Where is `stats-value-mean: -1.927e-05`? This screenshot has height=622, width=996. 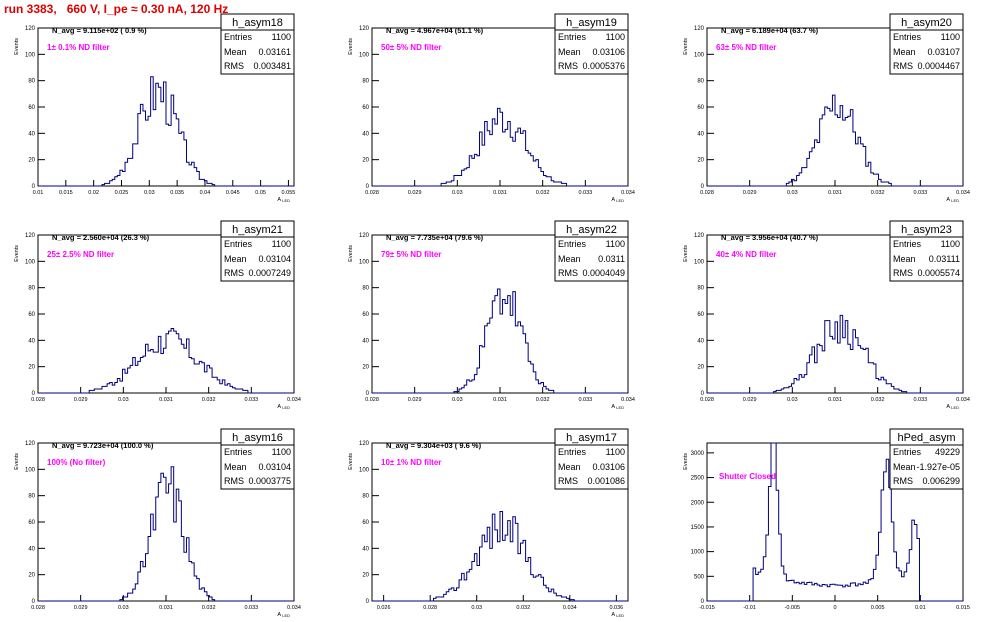 stats-value-mean: -1.927e-05 is located at coordinates (938, 467).